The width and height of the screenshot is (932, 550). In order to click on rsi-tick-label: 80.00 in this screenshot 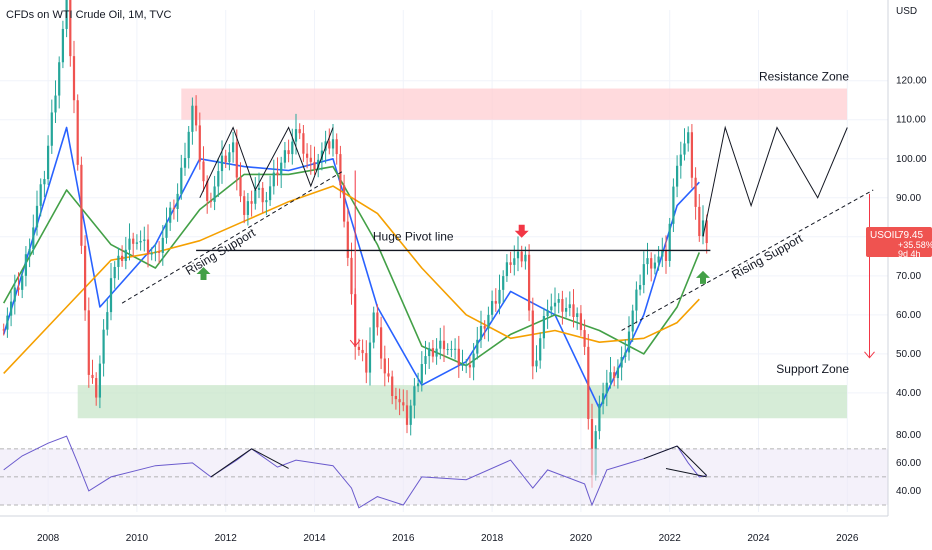, I will do `click(908, 435)`.